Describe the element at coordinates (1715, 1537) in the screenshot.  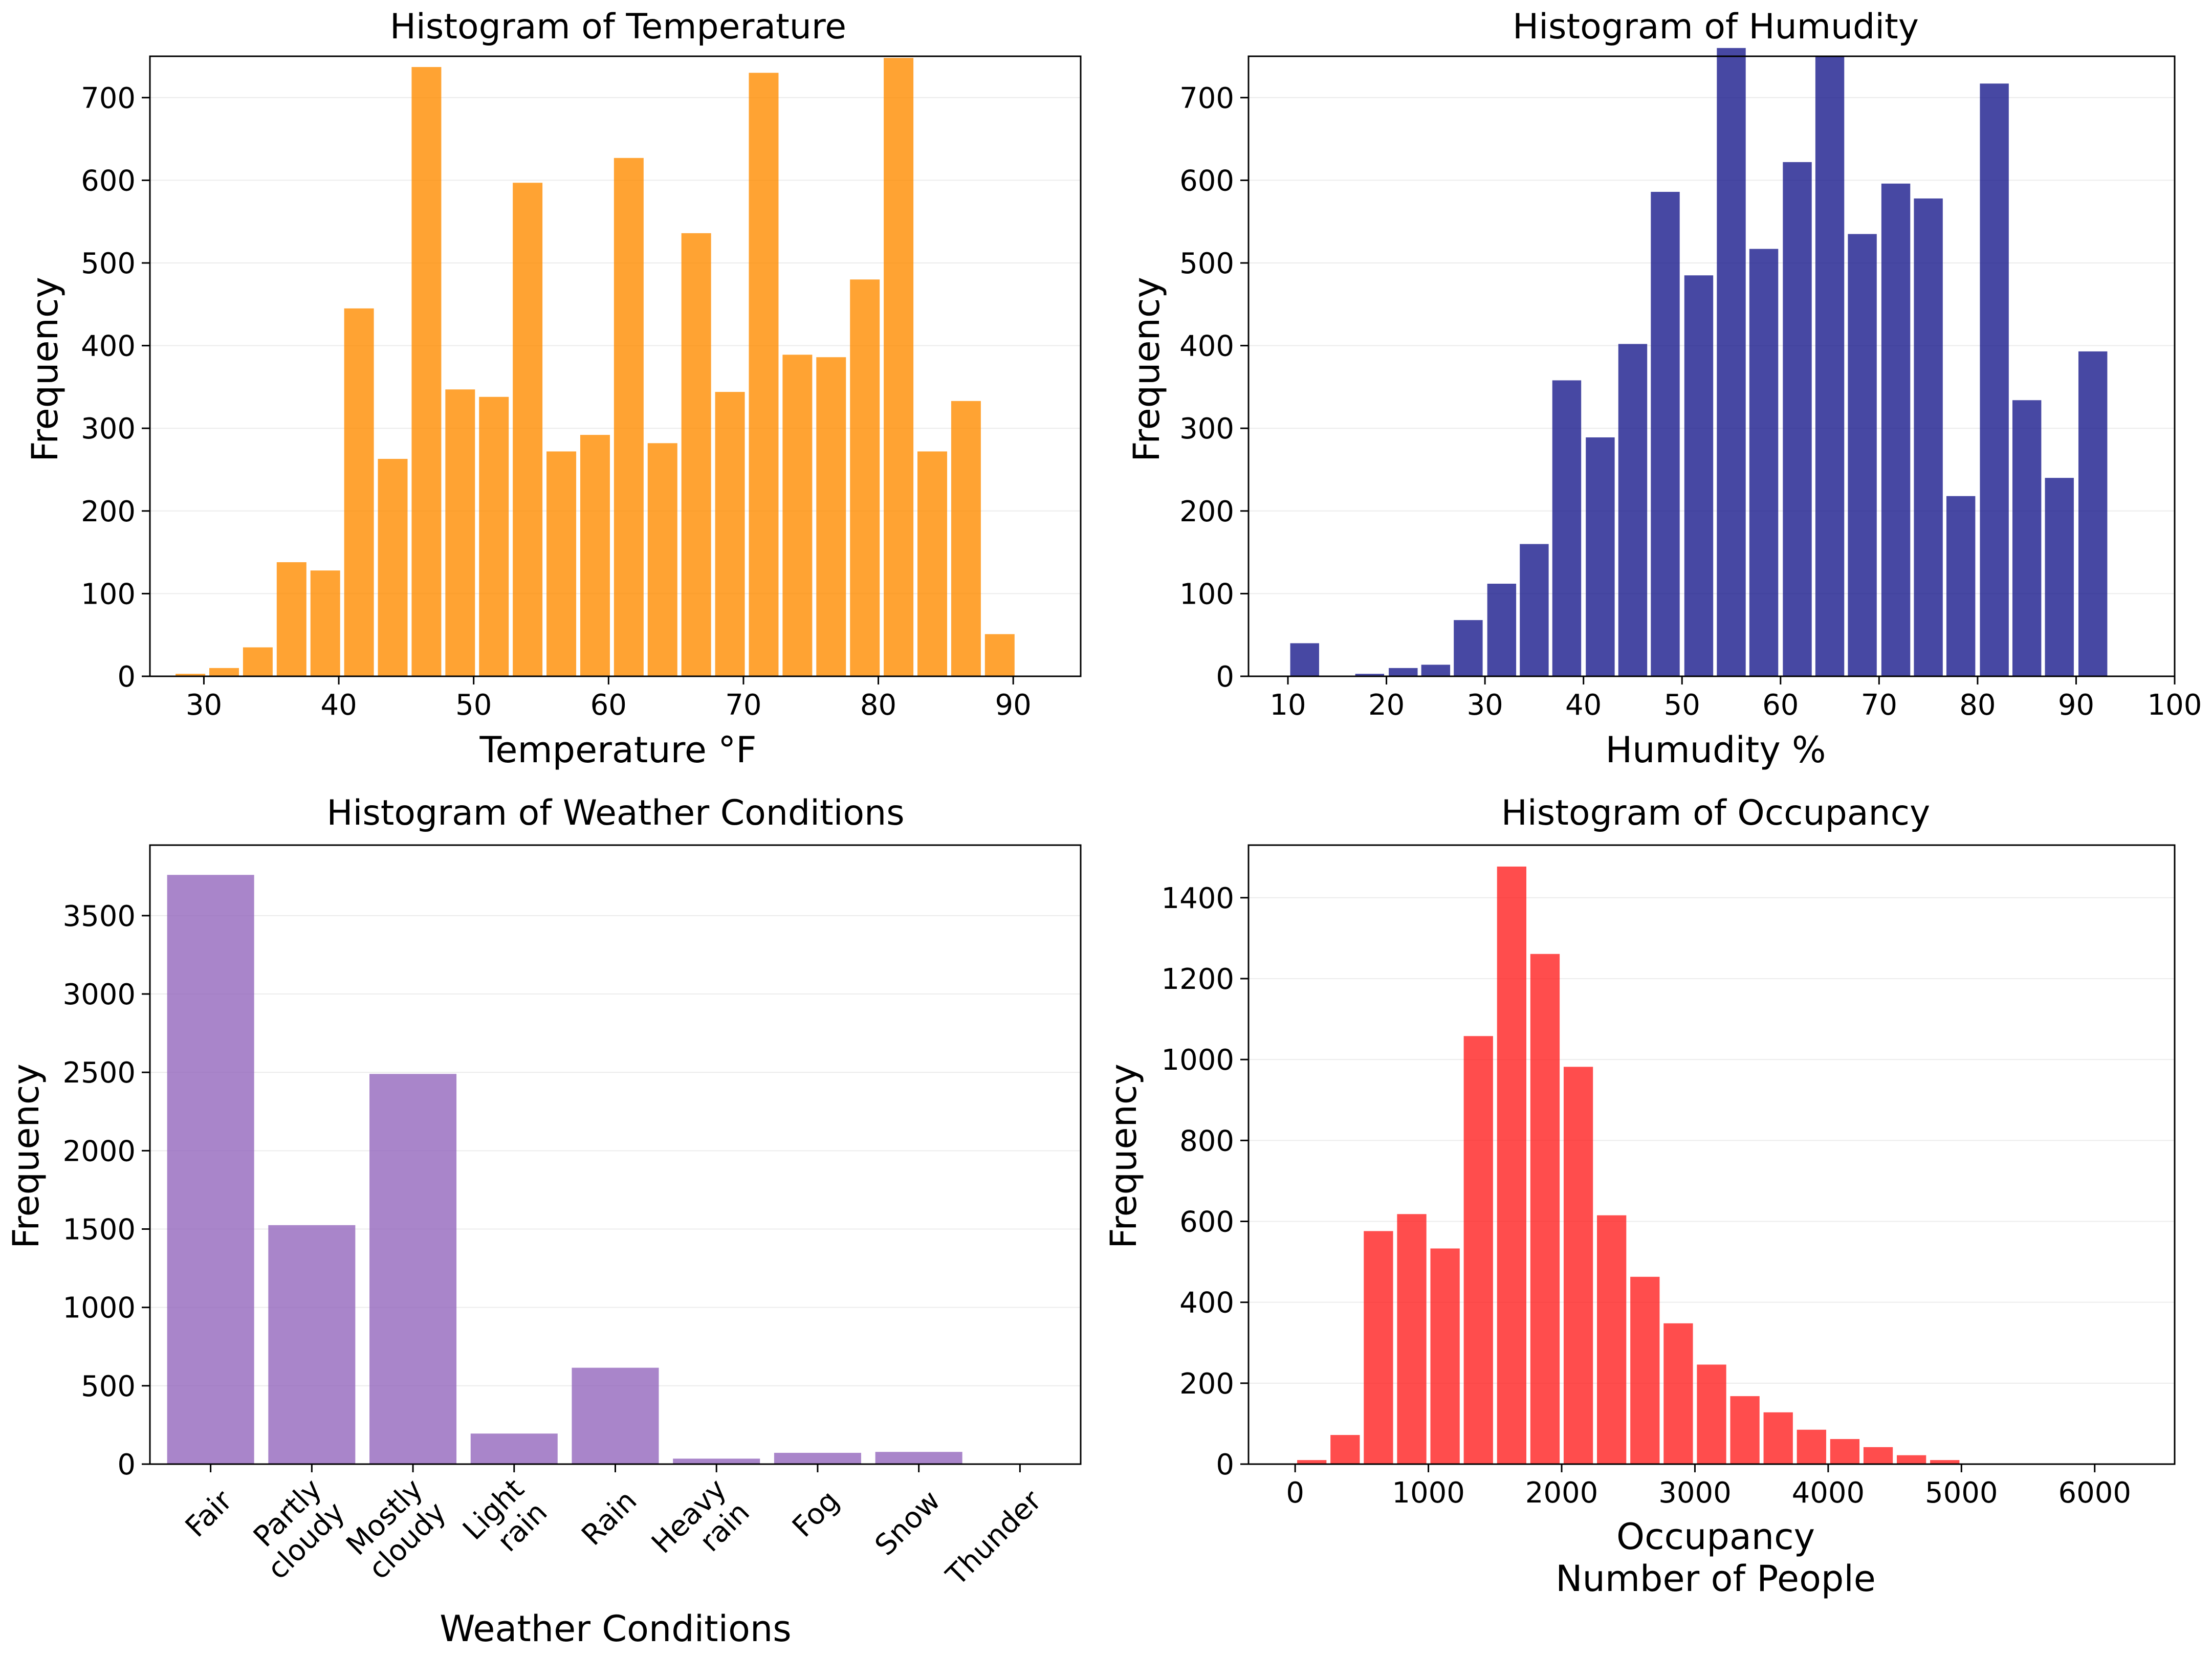
I see `x-axis-label: Occupancy` at that location.